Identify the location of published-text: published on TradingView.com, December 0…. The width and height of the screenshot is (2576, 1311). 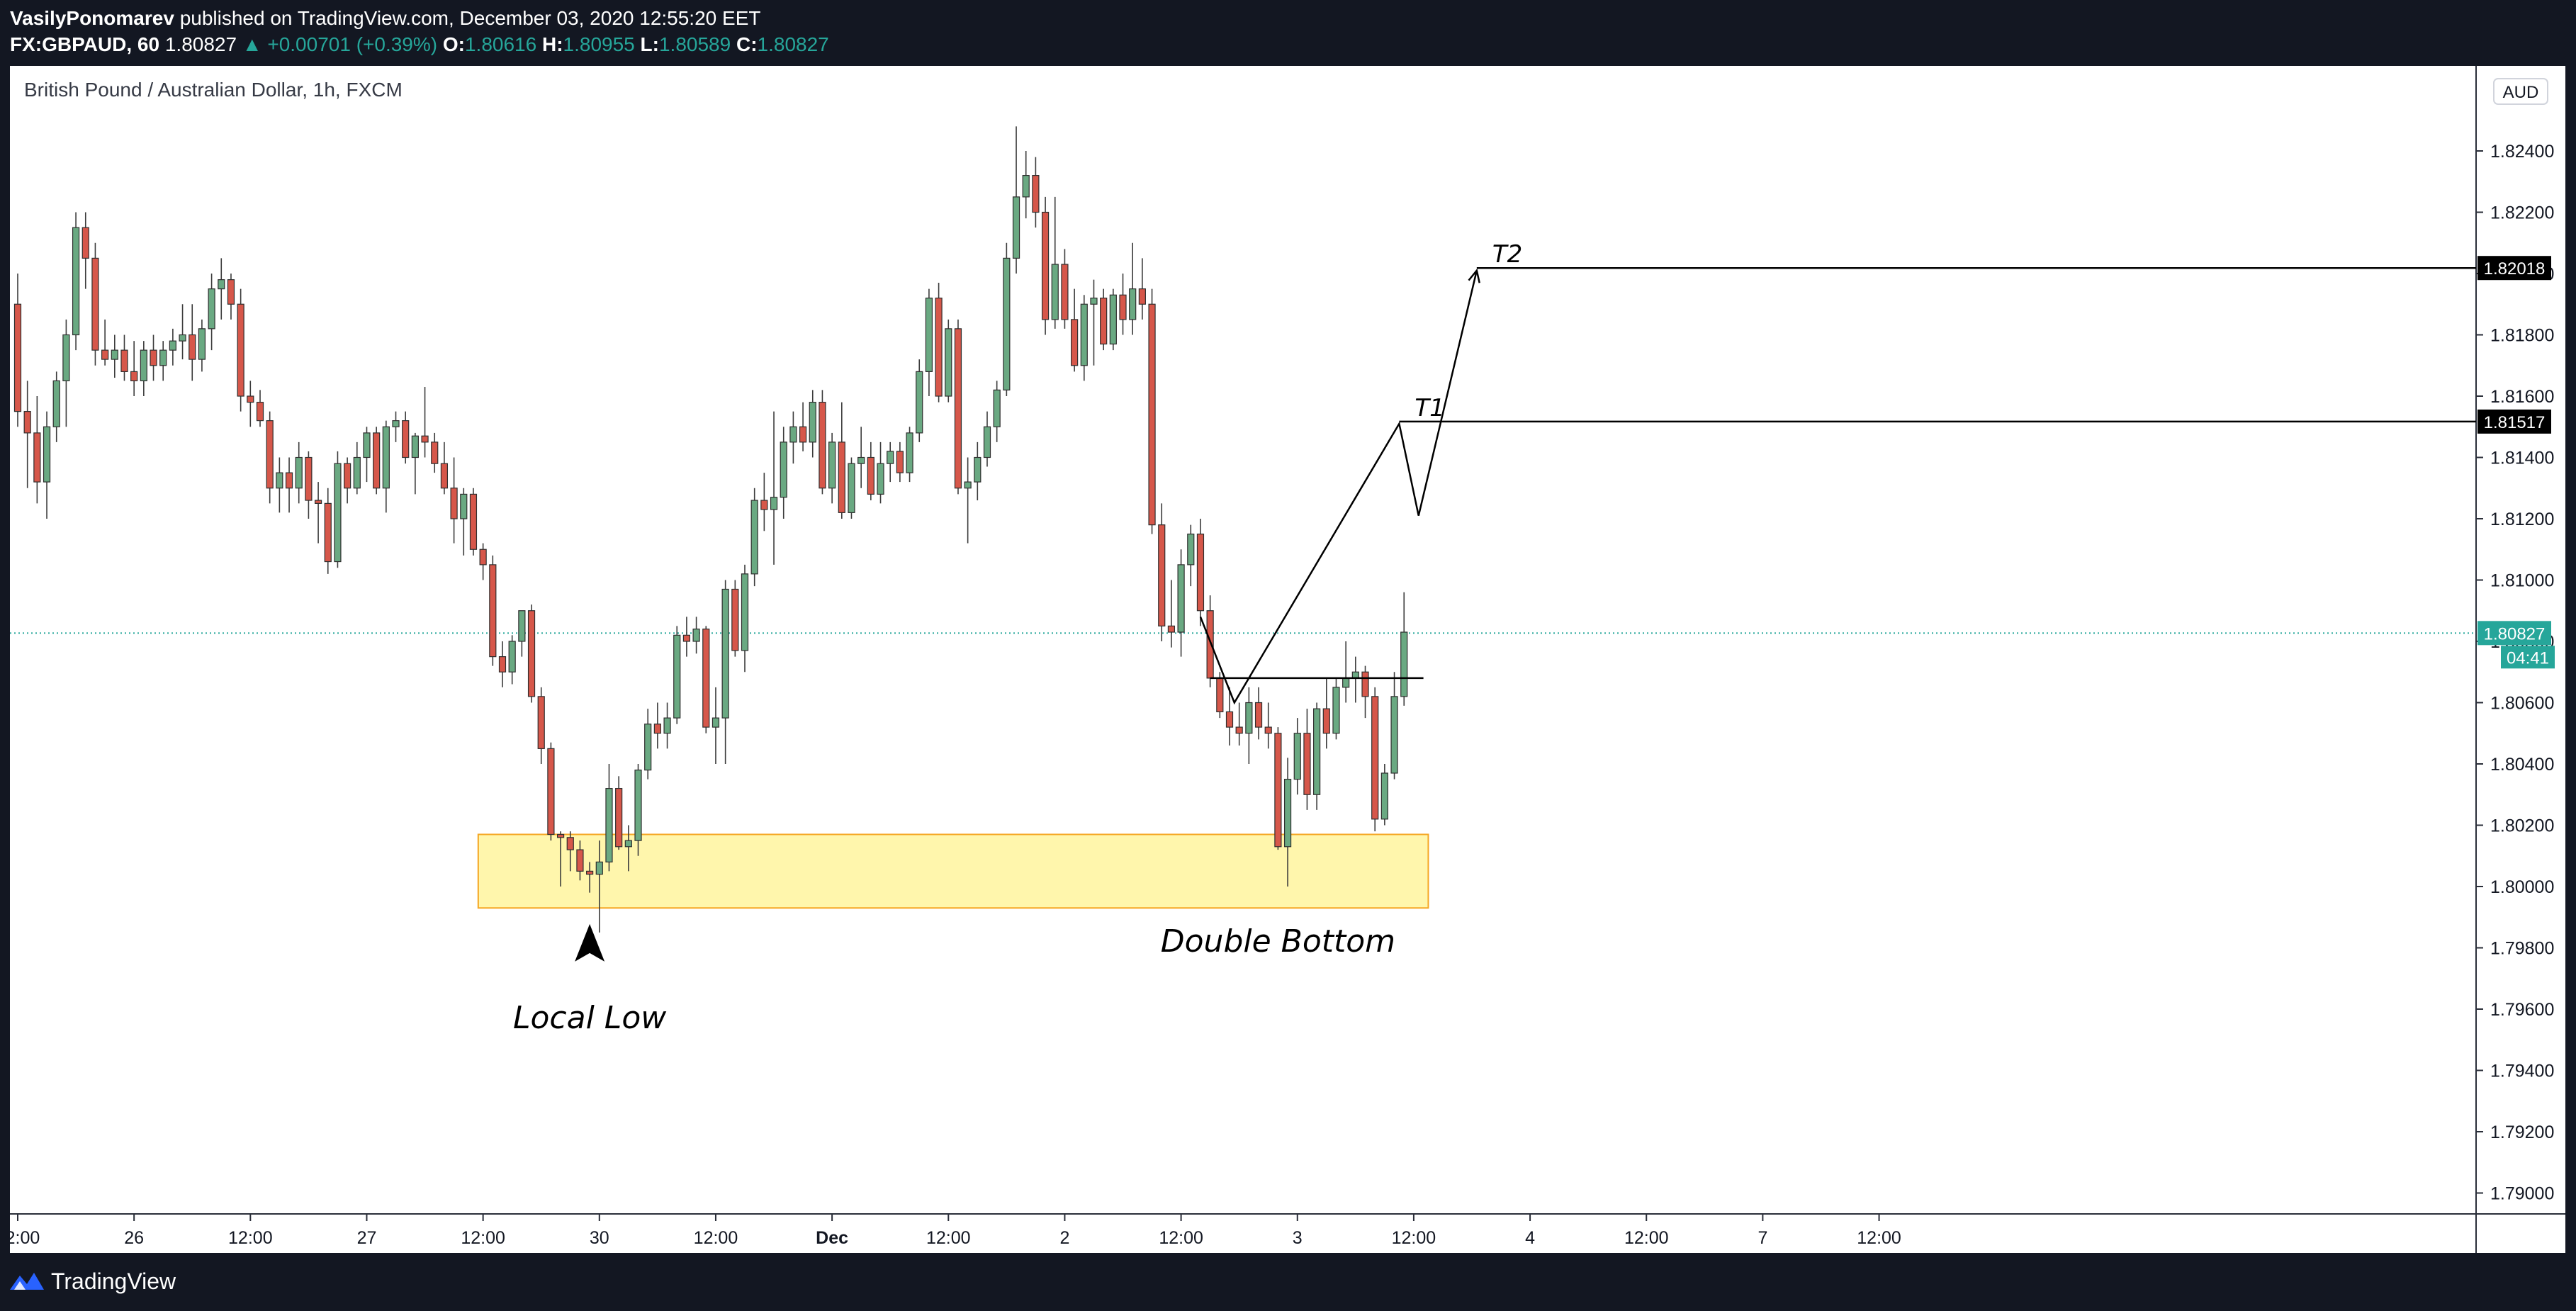
(470, 18).